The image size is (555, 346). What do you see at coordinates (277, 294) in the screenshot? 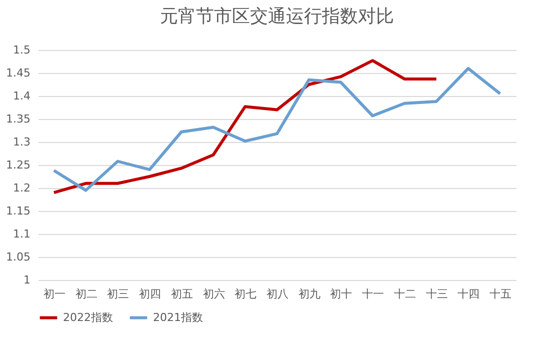
I see `x-tick-label: 初八` at bounding box center [277, 294].